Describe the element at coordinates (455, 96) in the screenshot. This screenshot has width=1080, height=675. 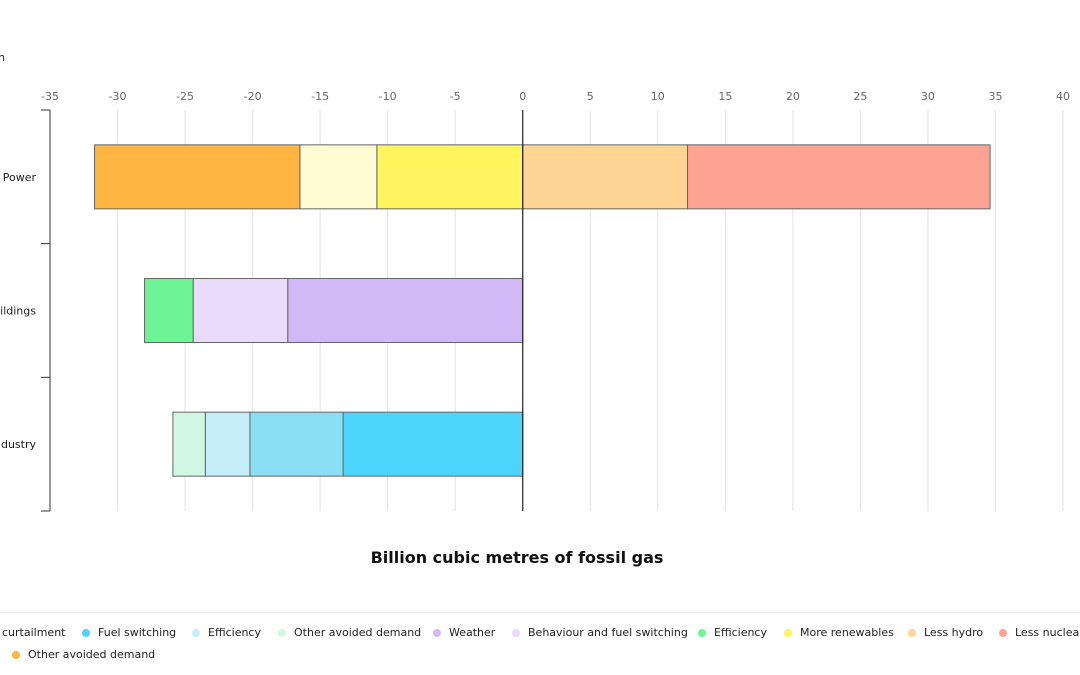
I see `x-tick-label: -5` at that location.